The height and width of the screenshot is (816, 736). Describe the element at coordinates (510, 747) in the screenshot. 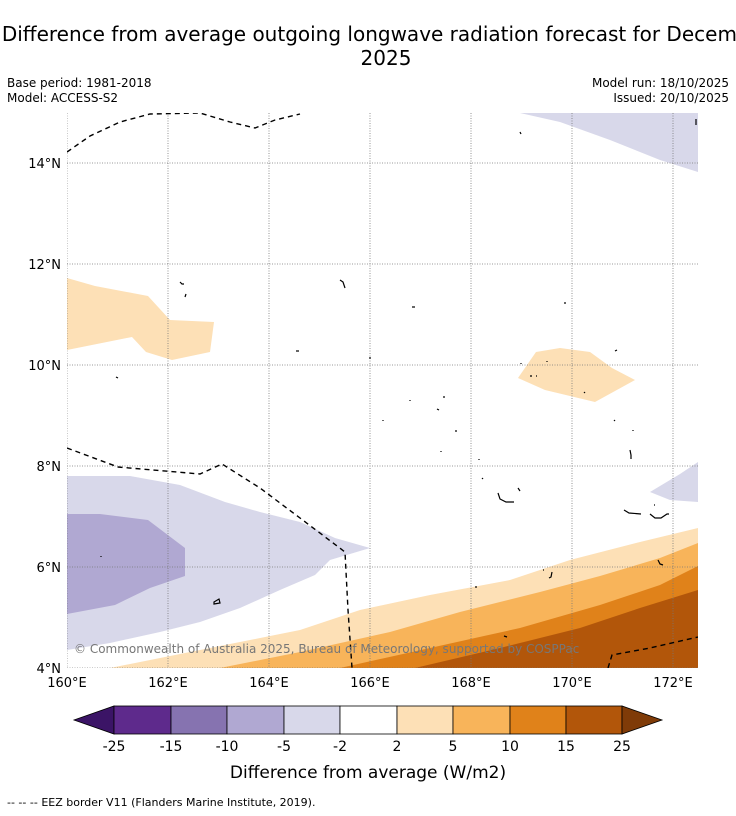

I see `colorbar-label: 10` at that location.